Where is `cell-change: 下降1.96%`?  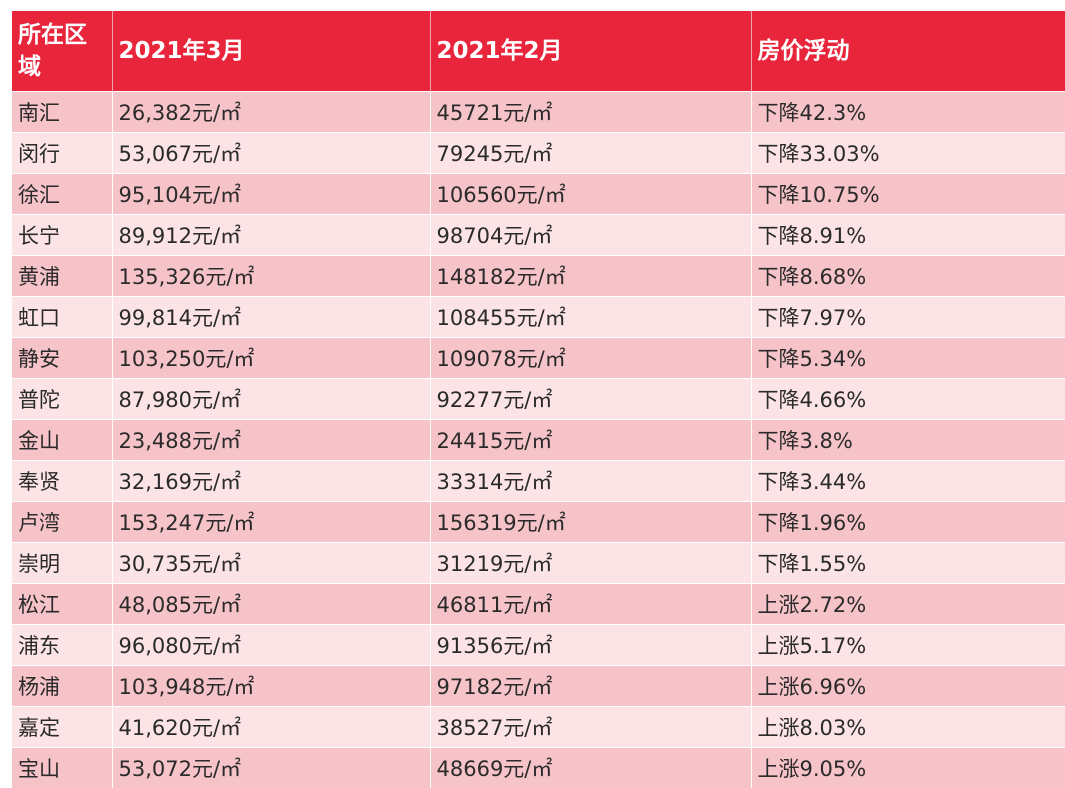 cell-change: 下降1.96% is located at coordinates (908, 522).